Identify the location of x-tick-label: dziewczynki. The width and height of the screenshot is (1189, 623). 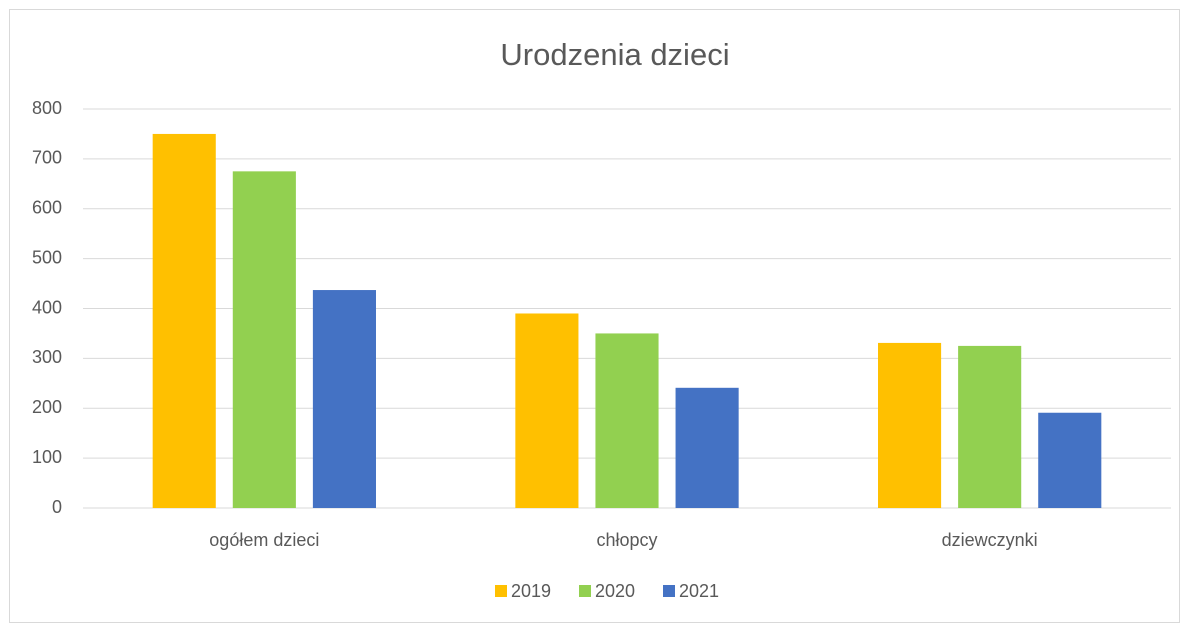
(990, 540).